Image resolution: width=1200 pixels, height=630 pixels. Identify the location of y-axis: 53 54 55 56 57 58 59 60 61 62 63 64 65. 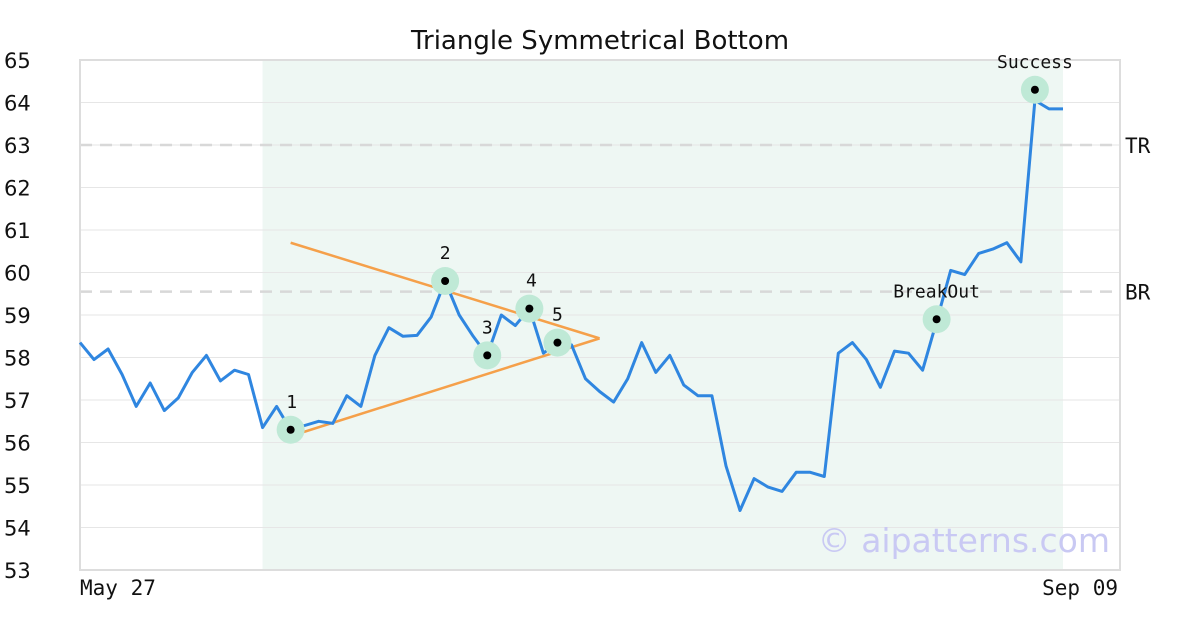
(17, 316).